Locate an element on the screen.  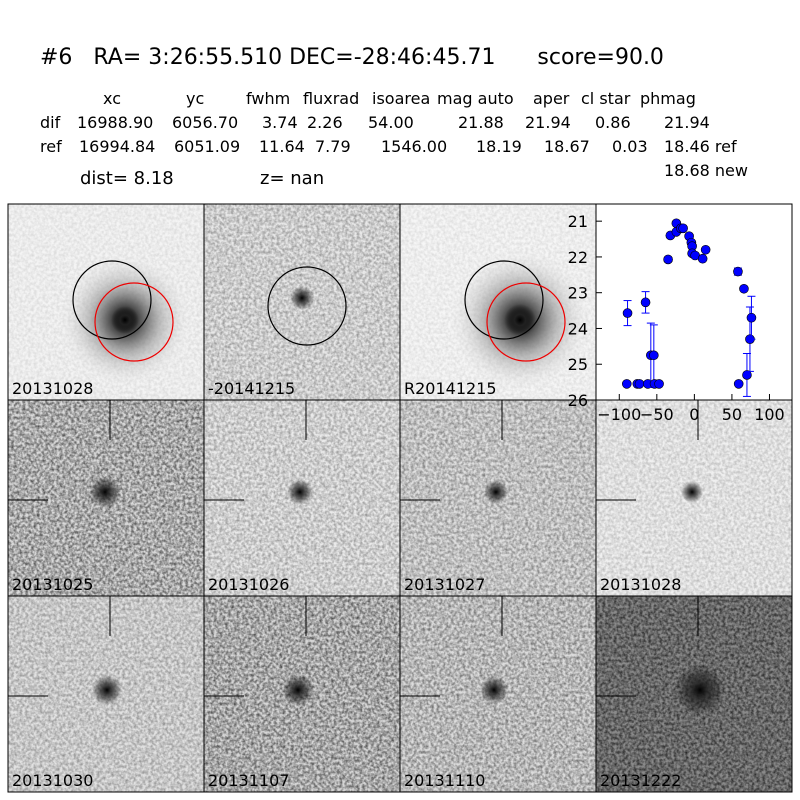
table-cell: 3.74 is located at coordinates (280, 122).